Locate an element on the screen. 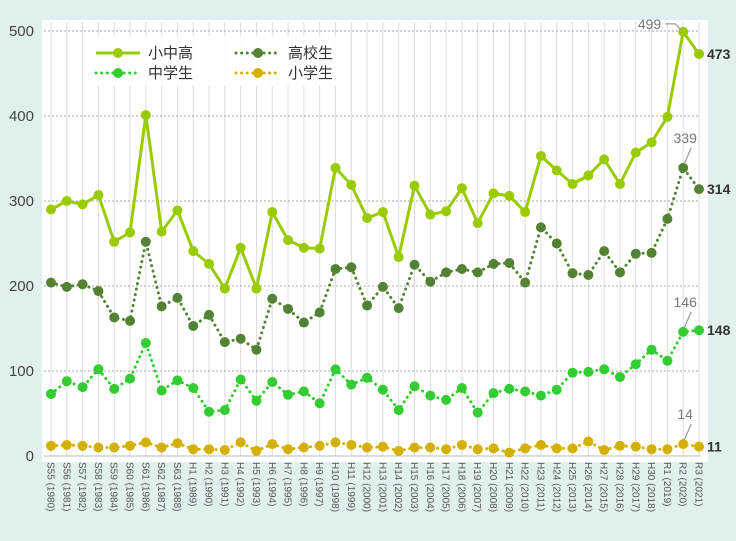  x-tick-label: H4 (1992) is located at coordinates (239, 484).